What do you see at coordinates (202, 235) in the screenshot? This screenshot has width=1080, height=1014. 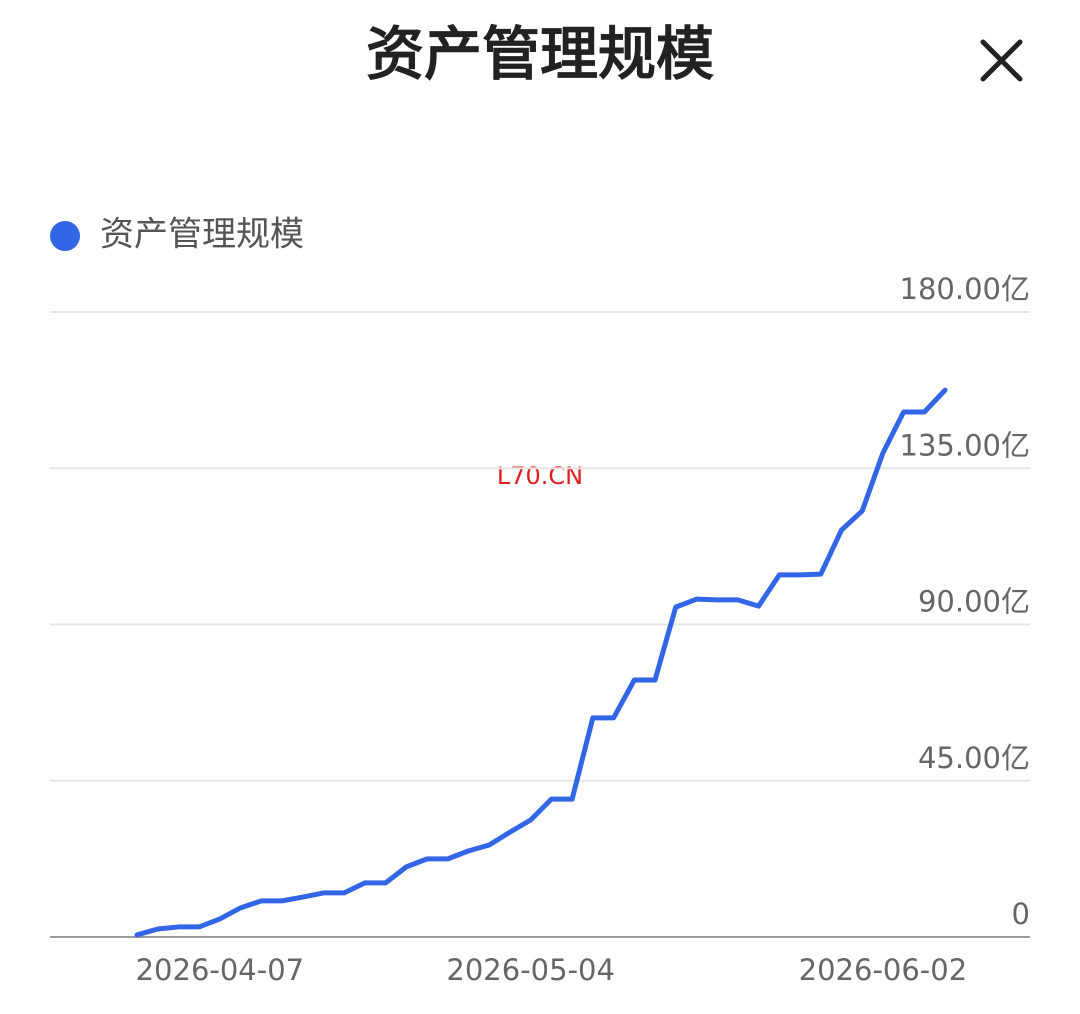 I see `legend-label: 资产管理规模` at bounding box center [202, 235].